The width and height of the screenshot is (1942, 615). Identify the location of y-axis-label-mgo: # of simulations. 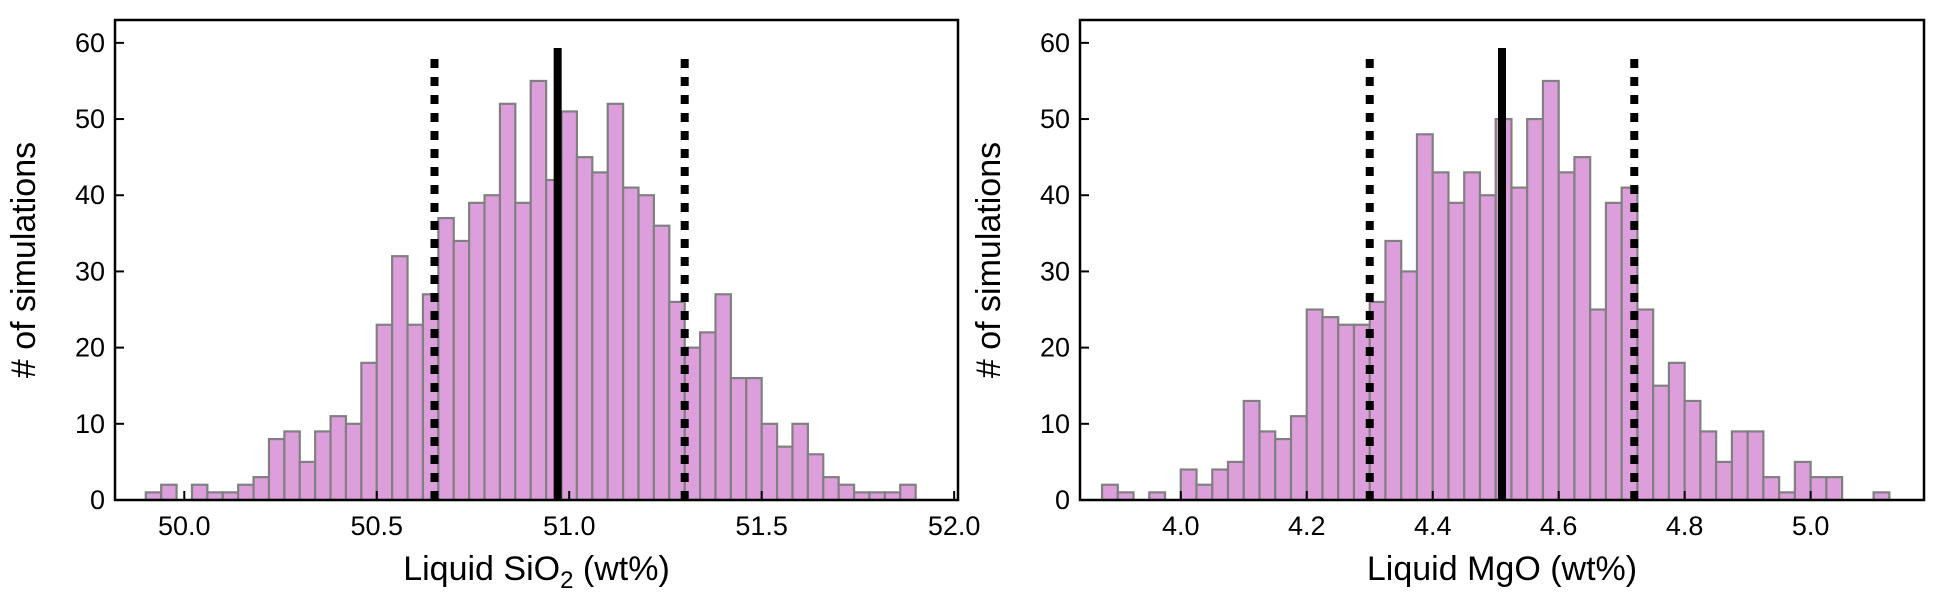
(989, 260).